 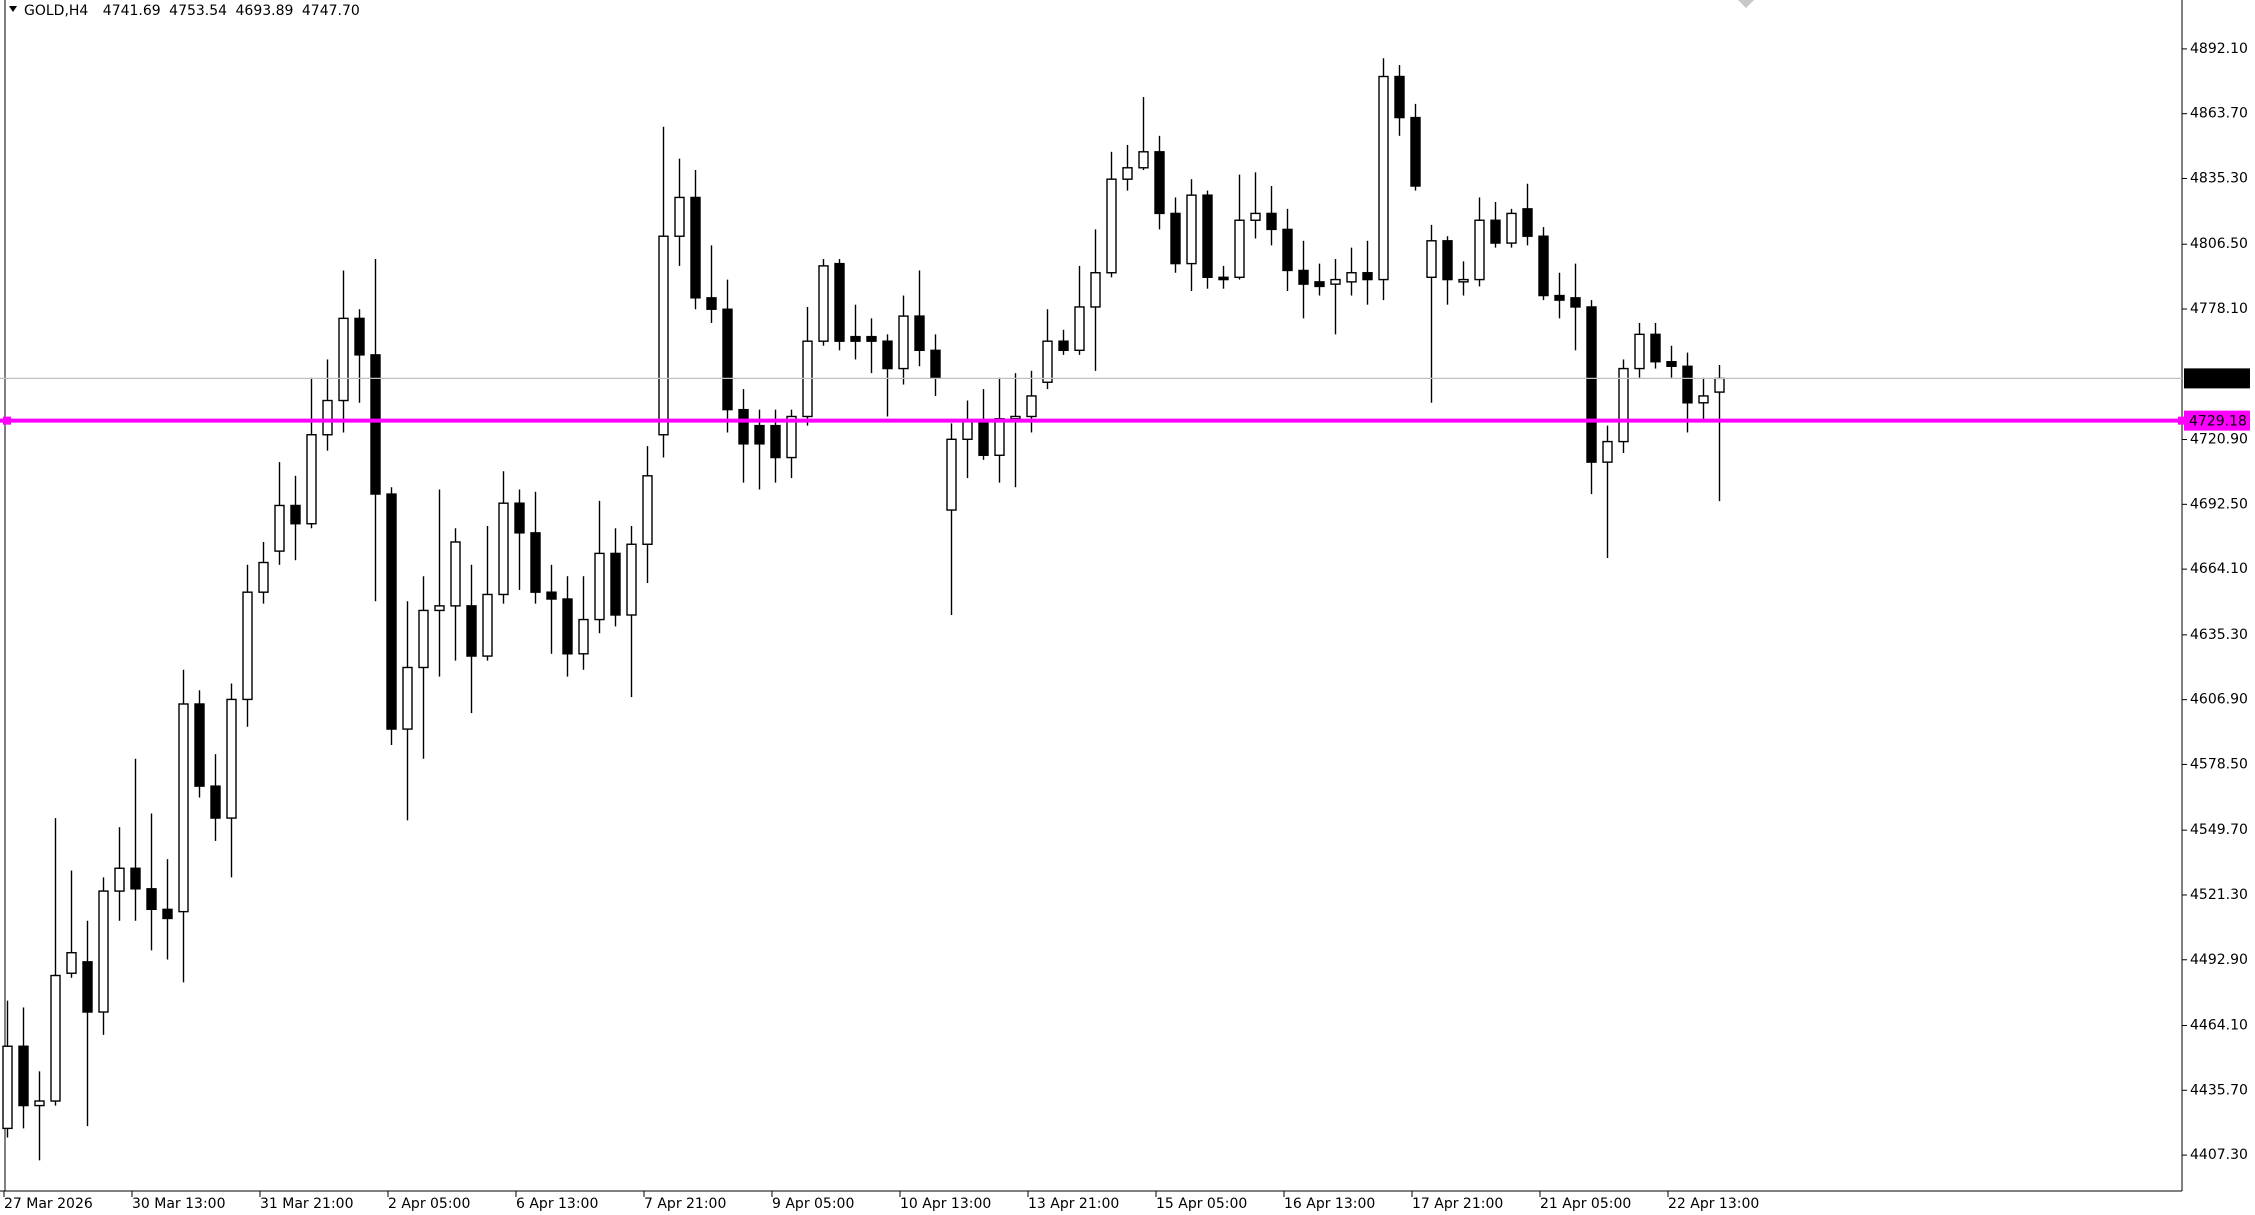 I want to click on menu-arrow, so click(x=13, y=9).